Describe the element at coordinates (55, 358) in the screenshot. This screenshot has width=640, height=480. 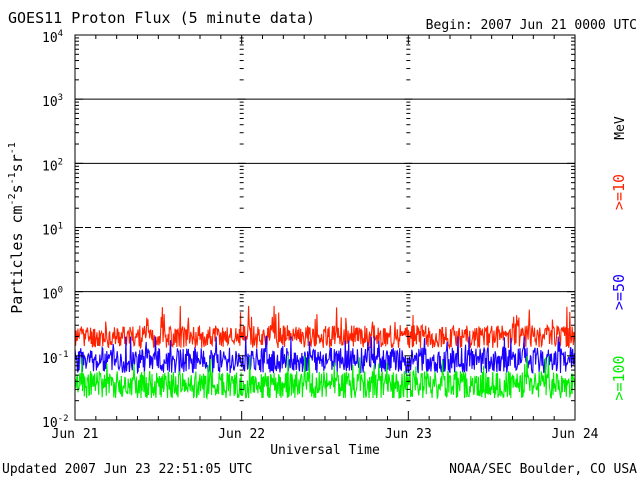
I see `y-tick-label: 10⁻¹` at that location.